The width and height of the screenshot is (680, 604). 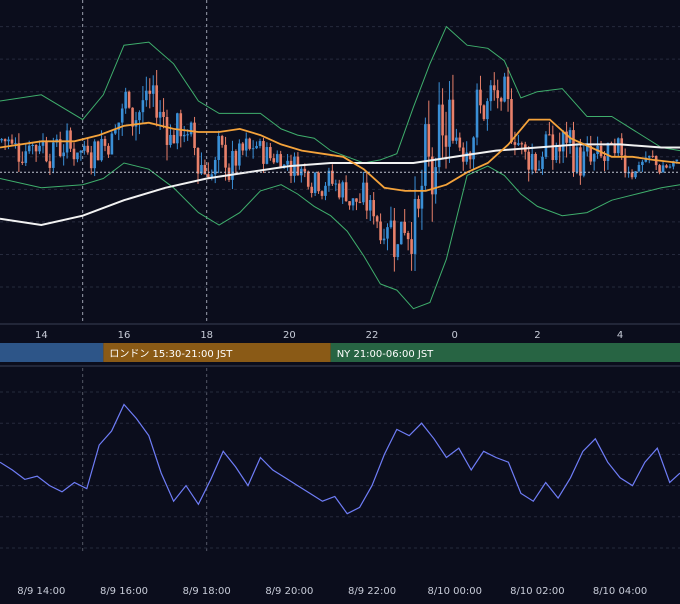 What do you see at coordinates (41, 335) in the screenshot?
I see `upper-axis-tick-label: 14` at bounding box center [41, 335].